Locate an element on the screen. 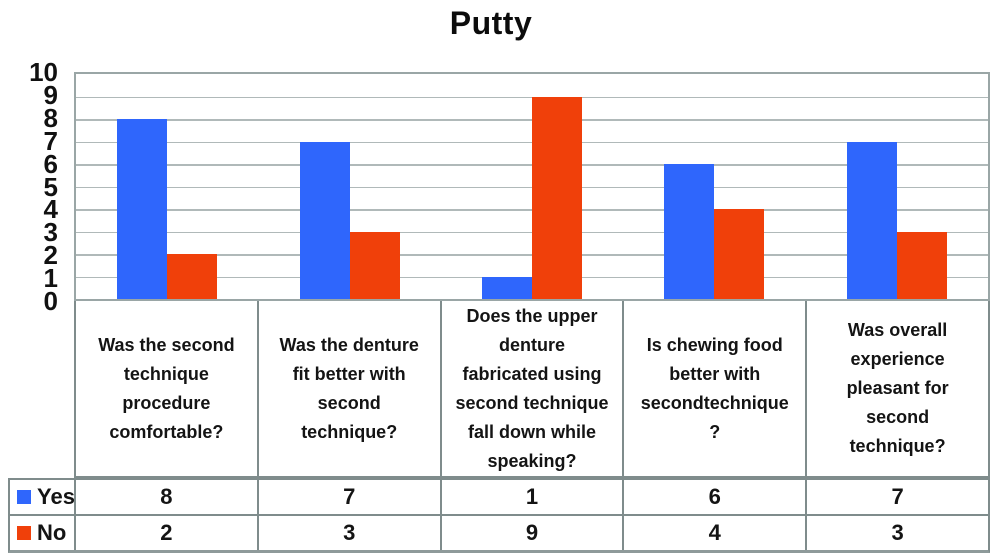  table-value-cell: 2 is located at coordinates (167, 533).